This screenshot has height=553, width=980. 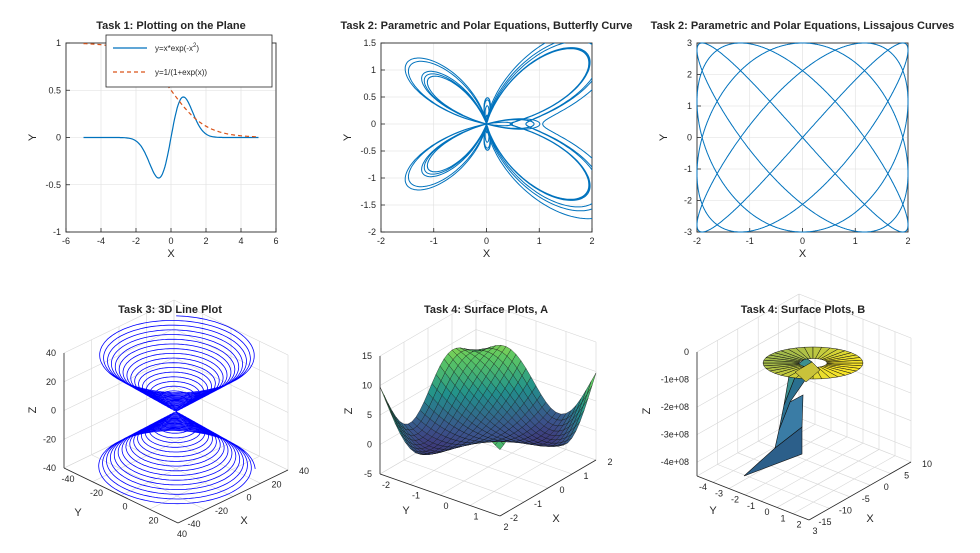 I want to click on y-tick-label: -15, so click(x=824, y=522).